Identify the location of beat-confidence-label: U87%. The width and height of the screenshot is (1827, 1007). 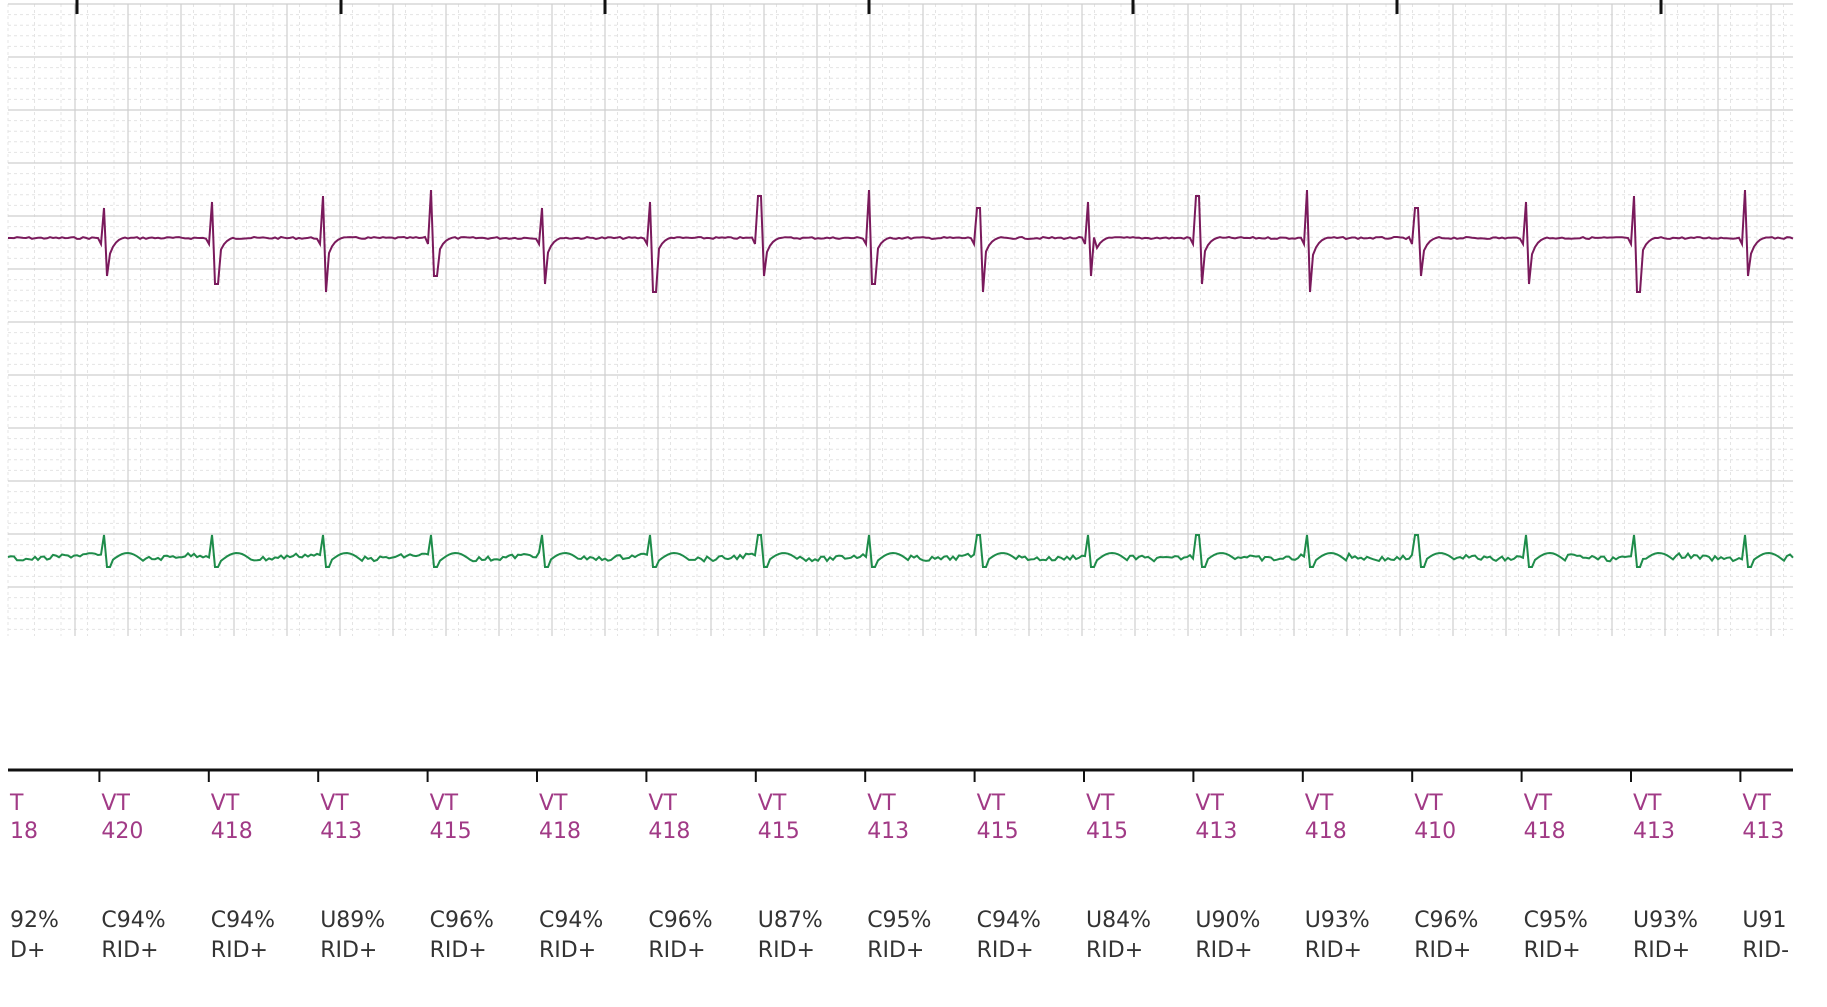
(790, 920).